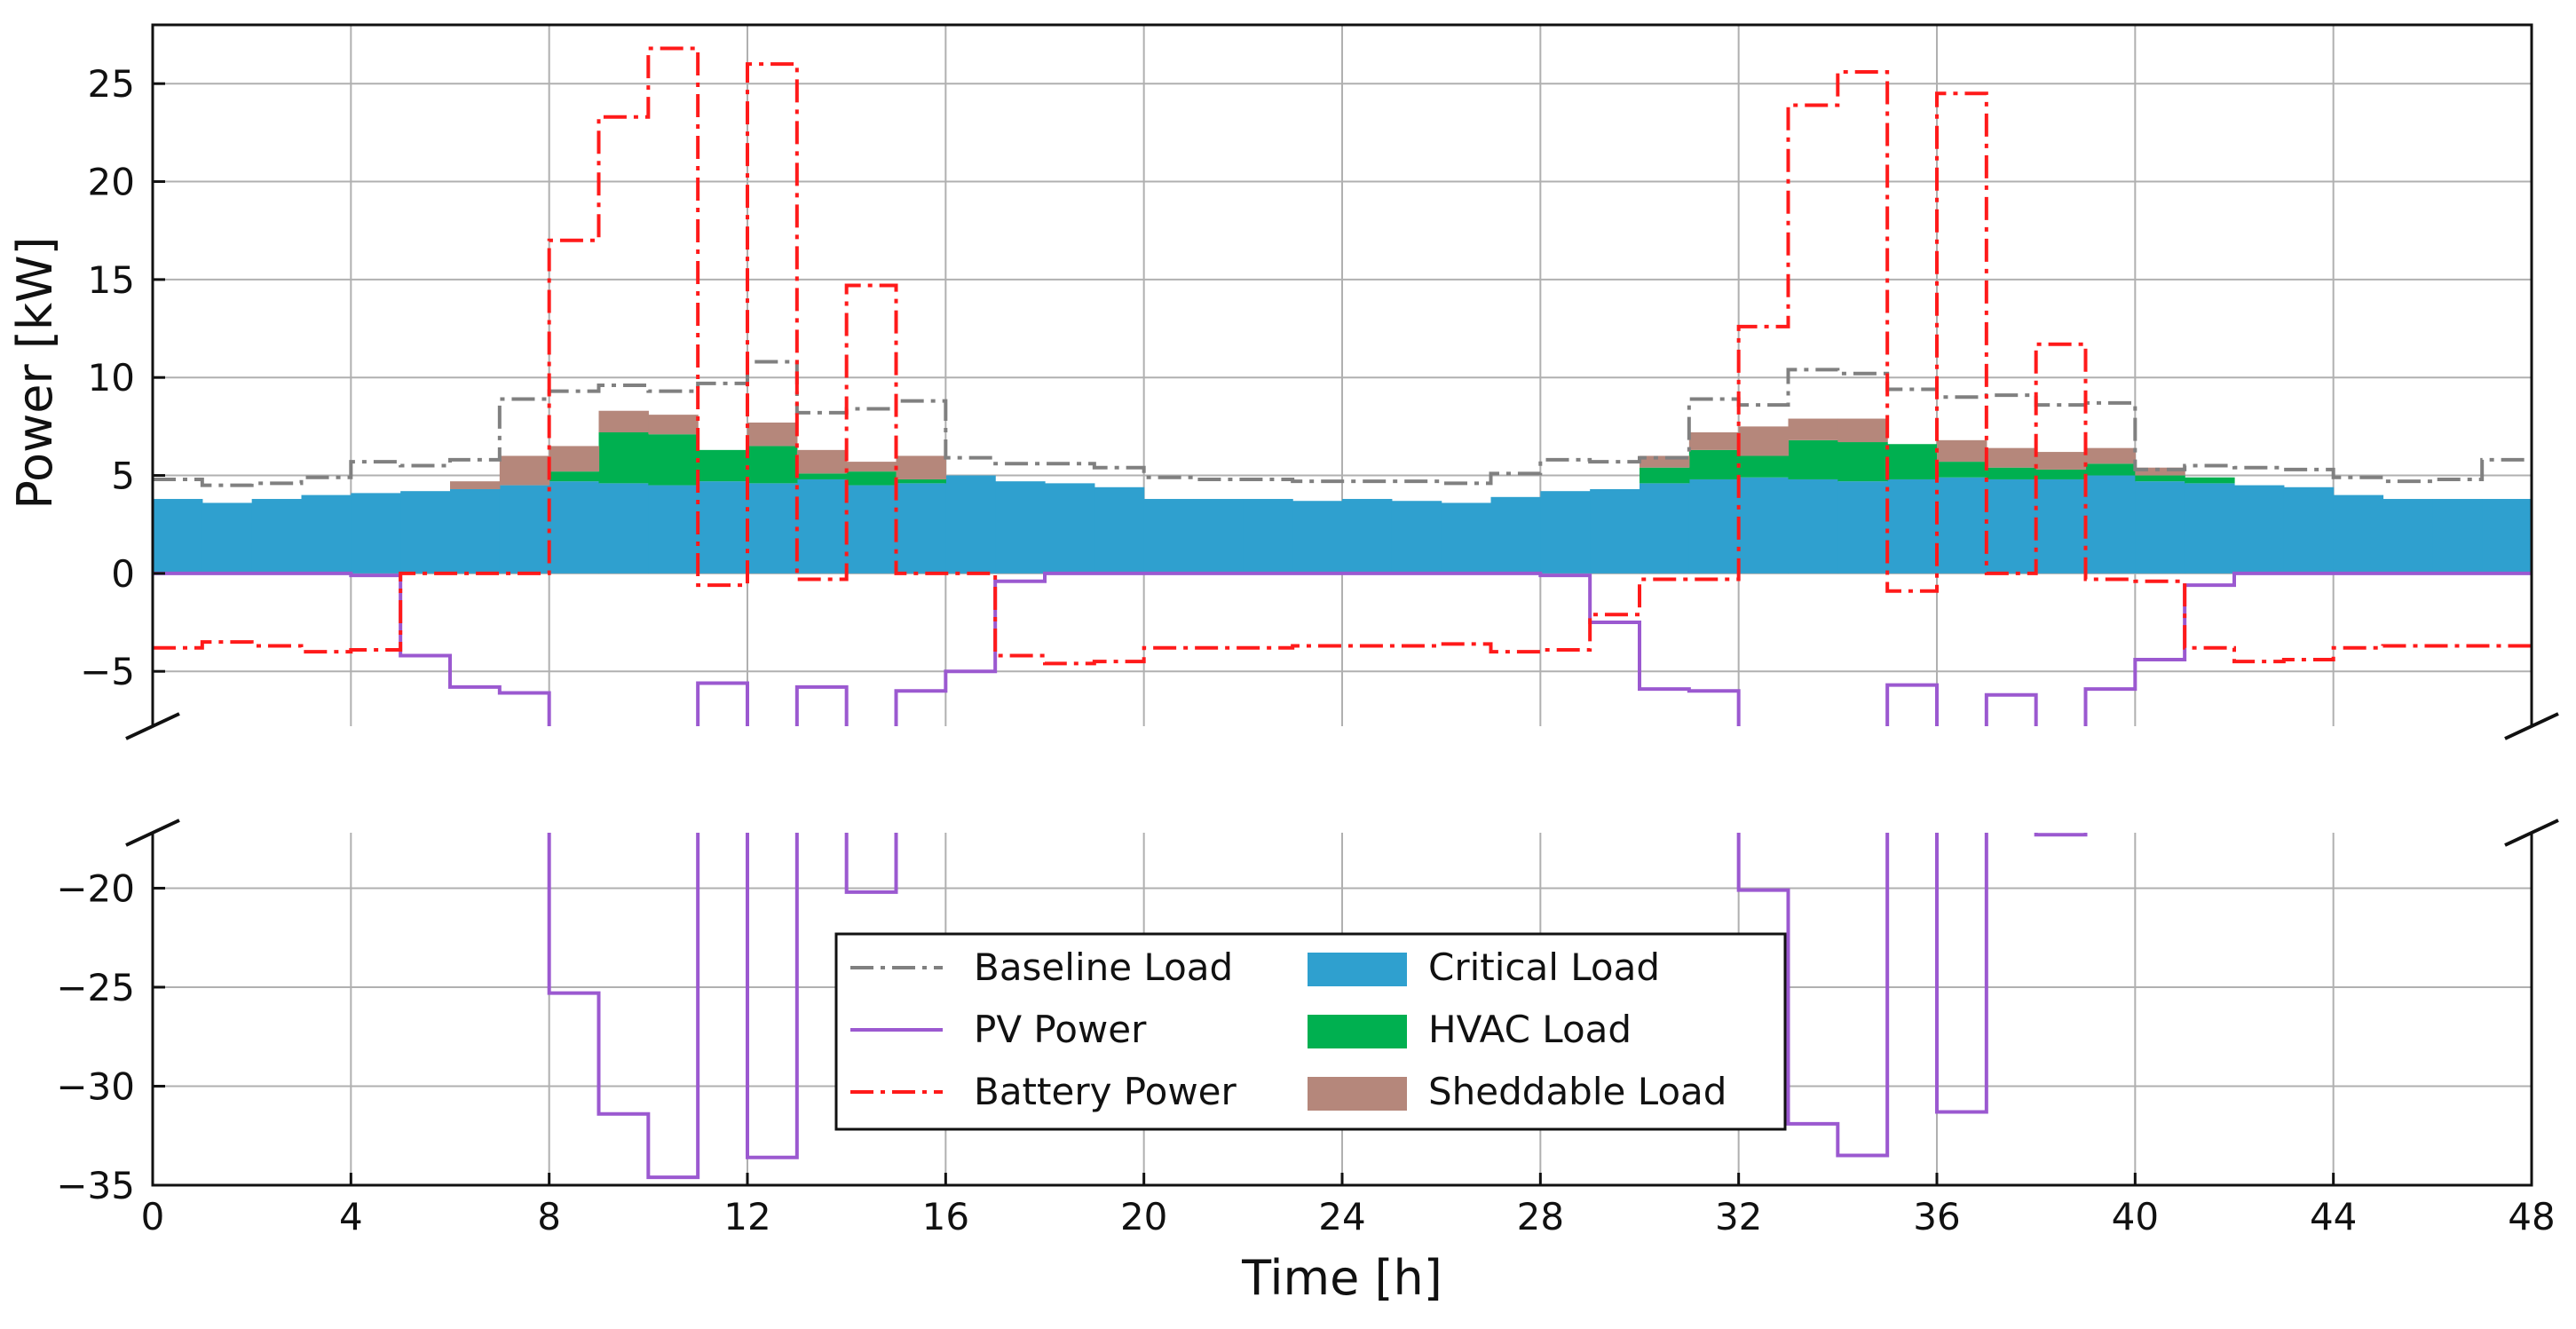  What do you see at coordinates (2135, 1216) in the screenshot?
I see `x-tick-label: 40` at bounding box center [2135, 1216].